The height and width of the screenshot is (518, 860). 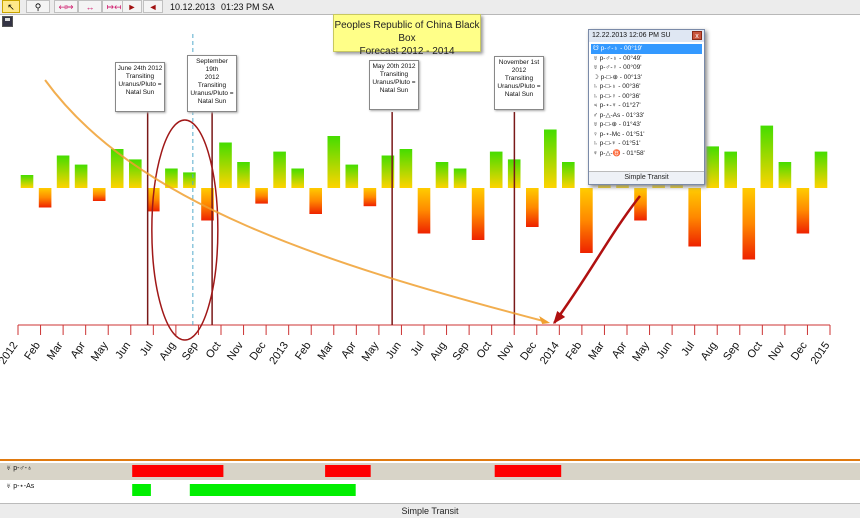 What do you see at coordinates (618, 77) in the screenshot?
I see `popup-list-item: ☽ p-□-⊕ - 00°13'` at bounding box center [618, 77].